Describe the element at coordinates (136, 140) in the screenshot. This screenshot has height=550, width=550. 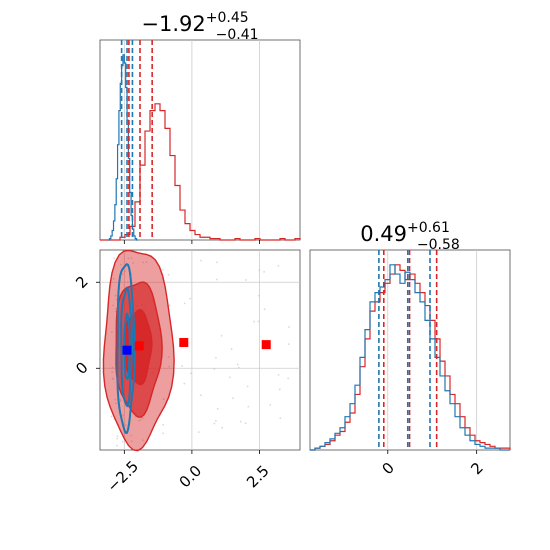
I see `hist-panel-param-1-quantiles` at that location.